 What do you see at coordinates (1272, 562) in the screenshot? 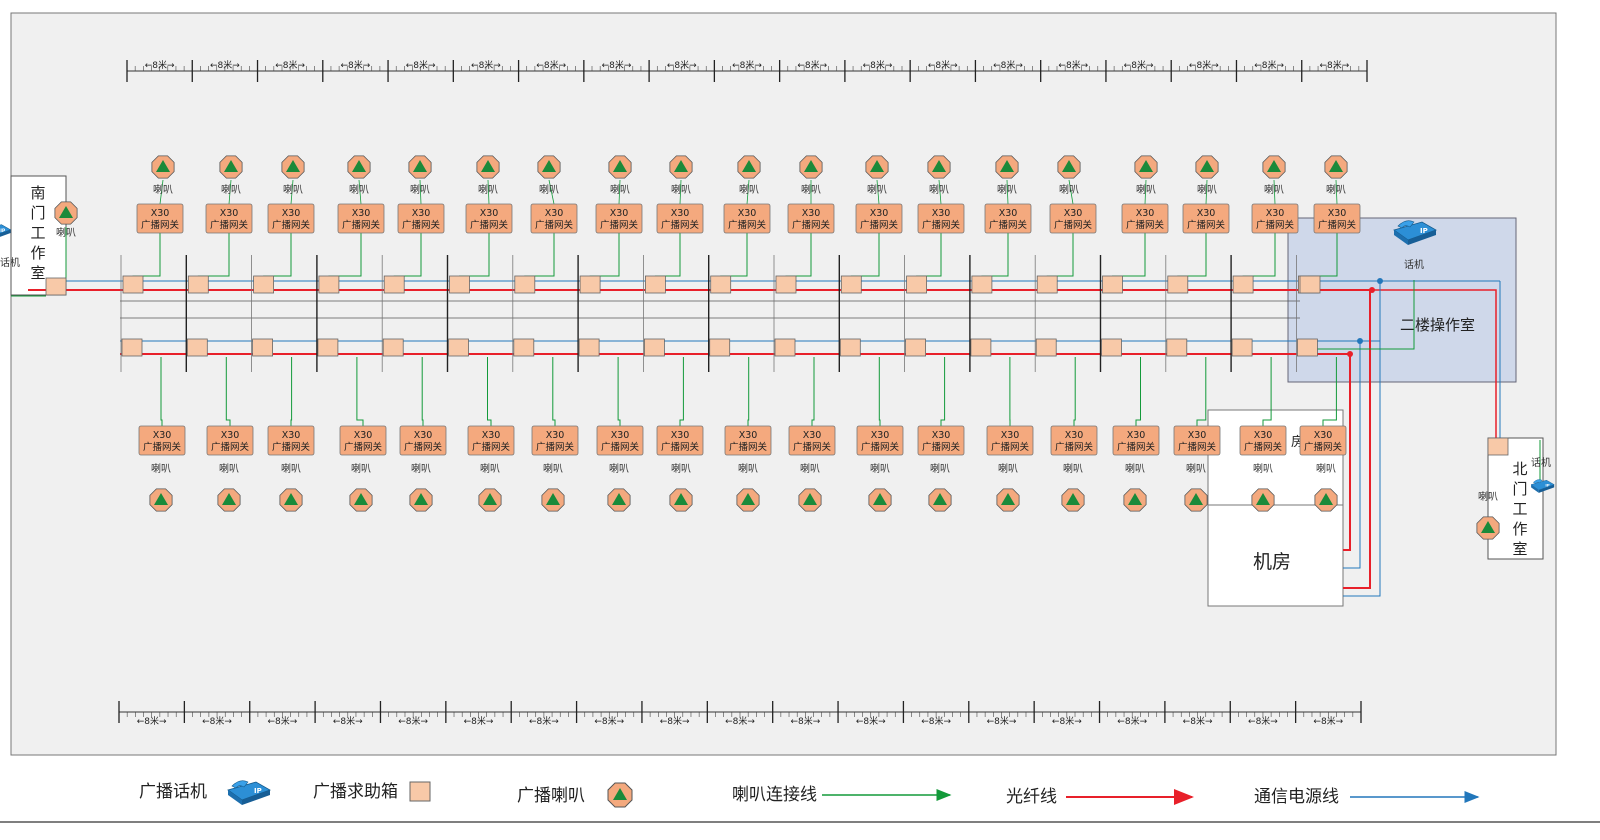
I see `machine-room-label: 机房` at bounding box center [1272, 562].